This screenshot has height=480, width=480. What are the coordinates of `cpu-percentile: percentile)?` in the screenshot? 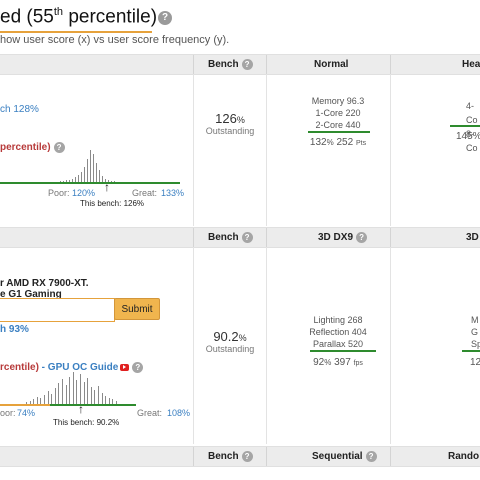 It's located at (32, 147).